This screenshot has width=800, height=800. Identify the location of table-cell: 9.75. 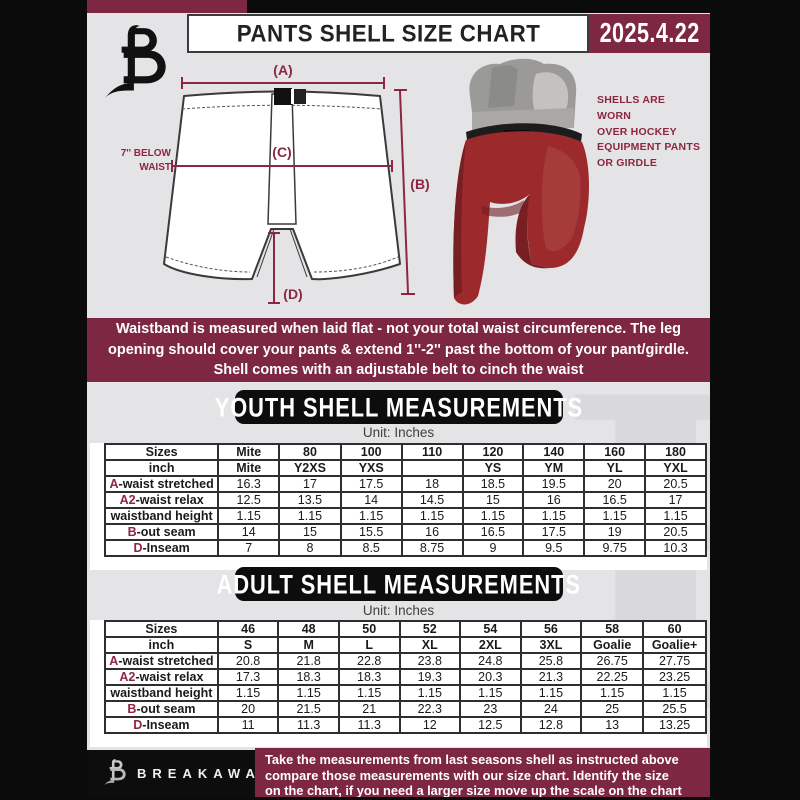
(615, 548).